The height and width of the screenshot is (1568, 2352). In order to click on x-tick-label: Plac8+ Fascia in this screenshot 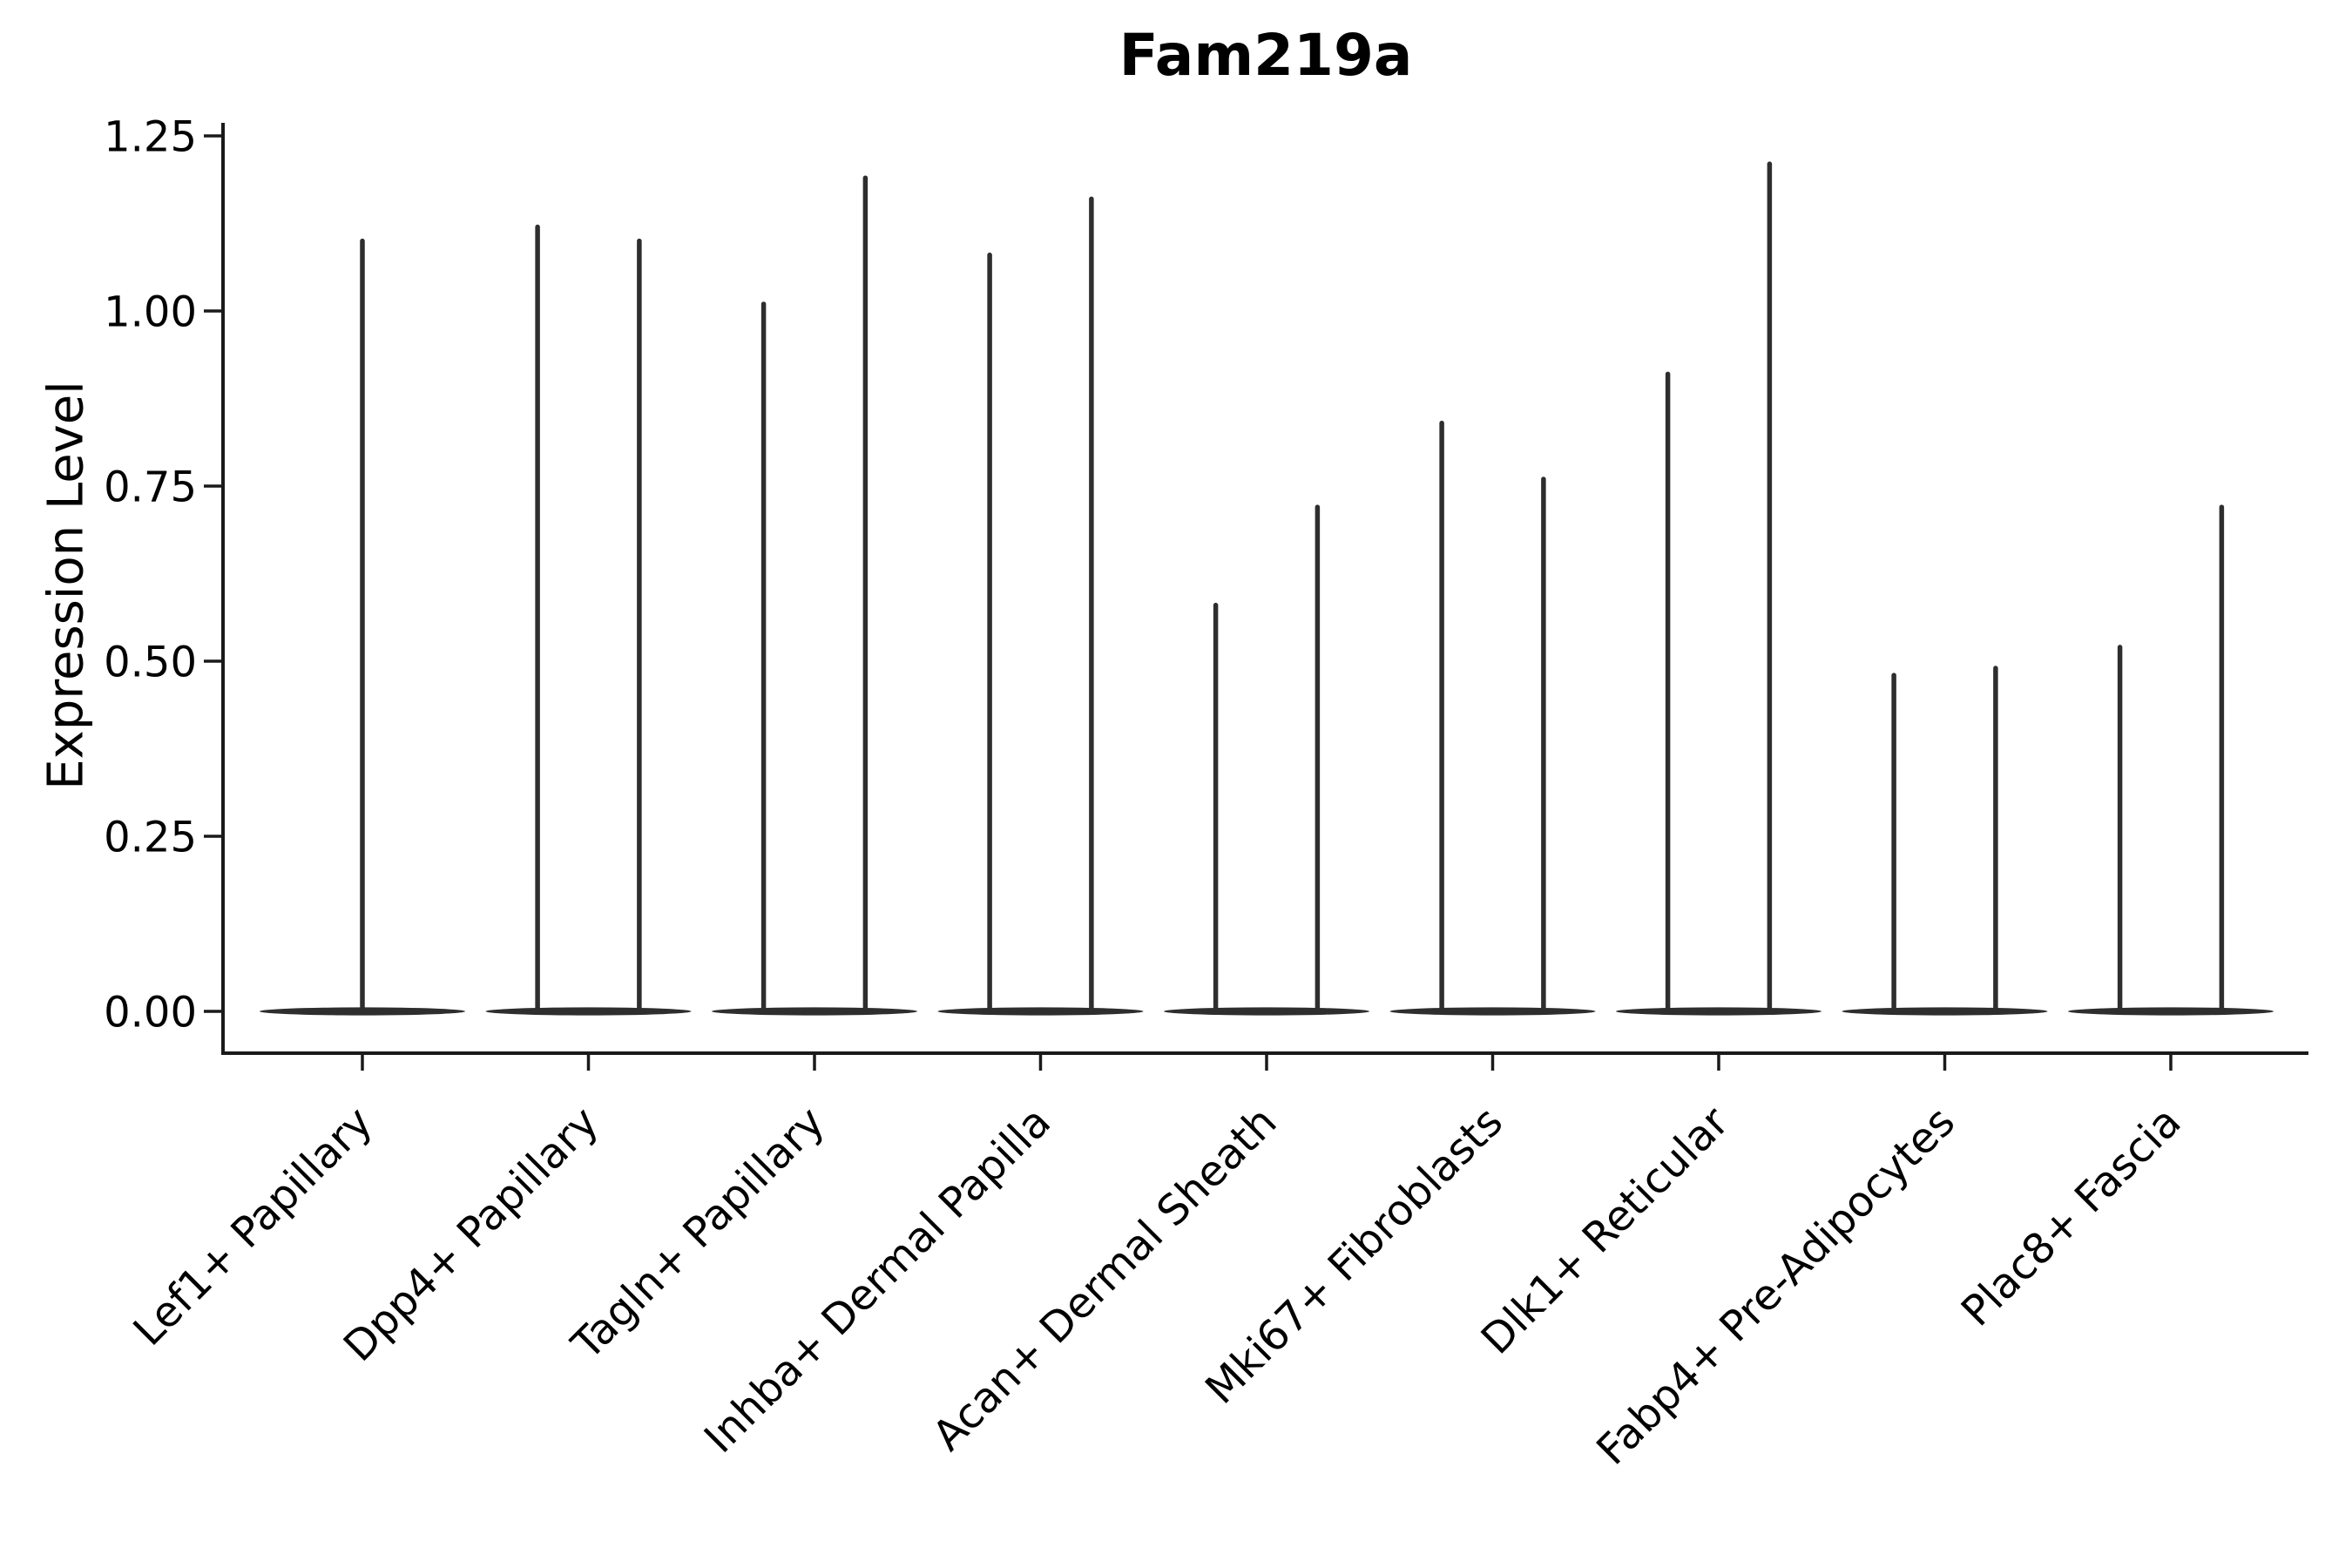, I will do `click(2072, 1217)`.